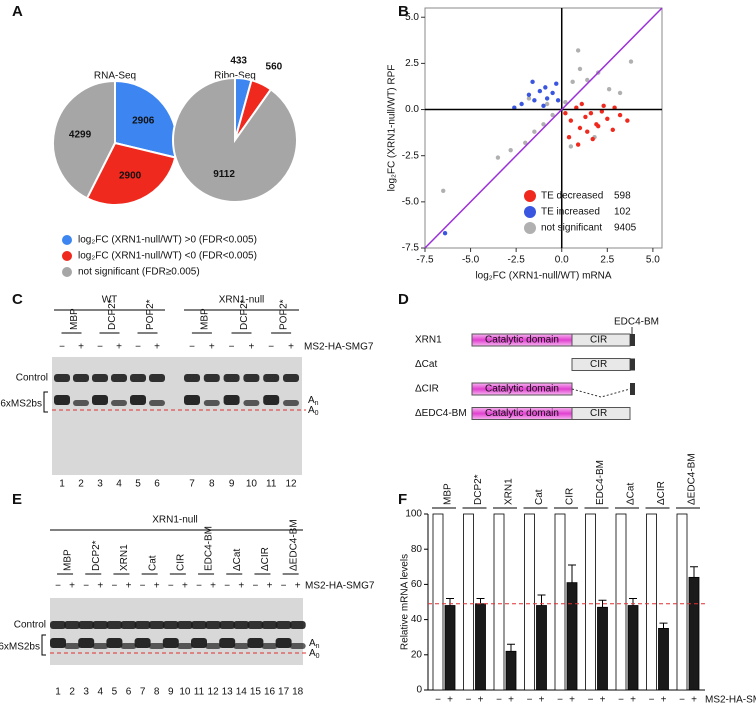 The width and height of the screenshot is (756, 707). Describe the element at coordinates (426, 364) in the screenshot. I see `construct-label: ΔCat` at that location.